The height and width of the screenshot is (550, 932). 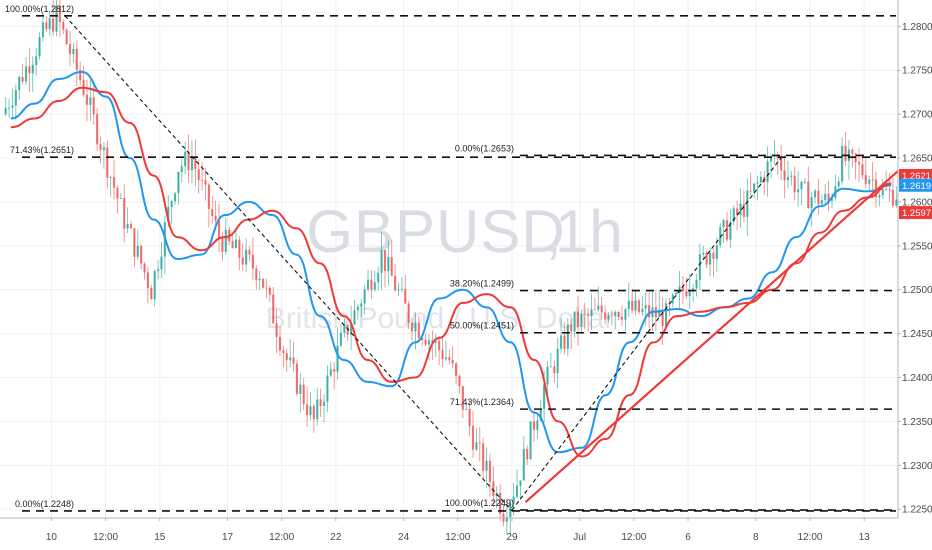 I want to click on watermark-symbol: GBPUSD, so click(x=435, y=231).